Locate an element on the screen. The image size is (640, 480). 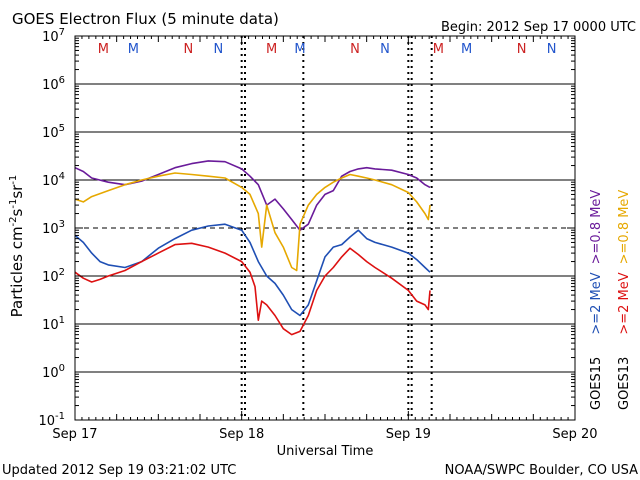
y-tick-label: 10⁻¹ is located at coordinates (51, 420).